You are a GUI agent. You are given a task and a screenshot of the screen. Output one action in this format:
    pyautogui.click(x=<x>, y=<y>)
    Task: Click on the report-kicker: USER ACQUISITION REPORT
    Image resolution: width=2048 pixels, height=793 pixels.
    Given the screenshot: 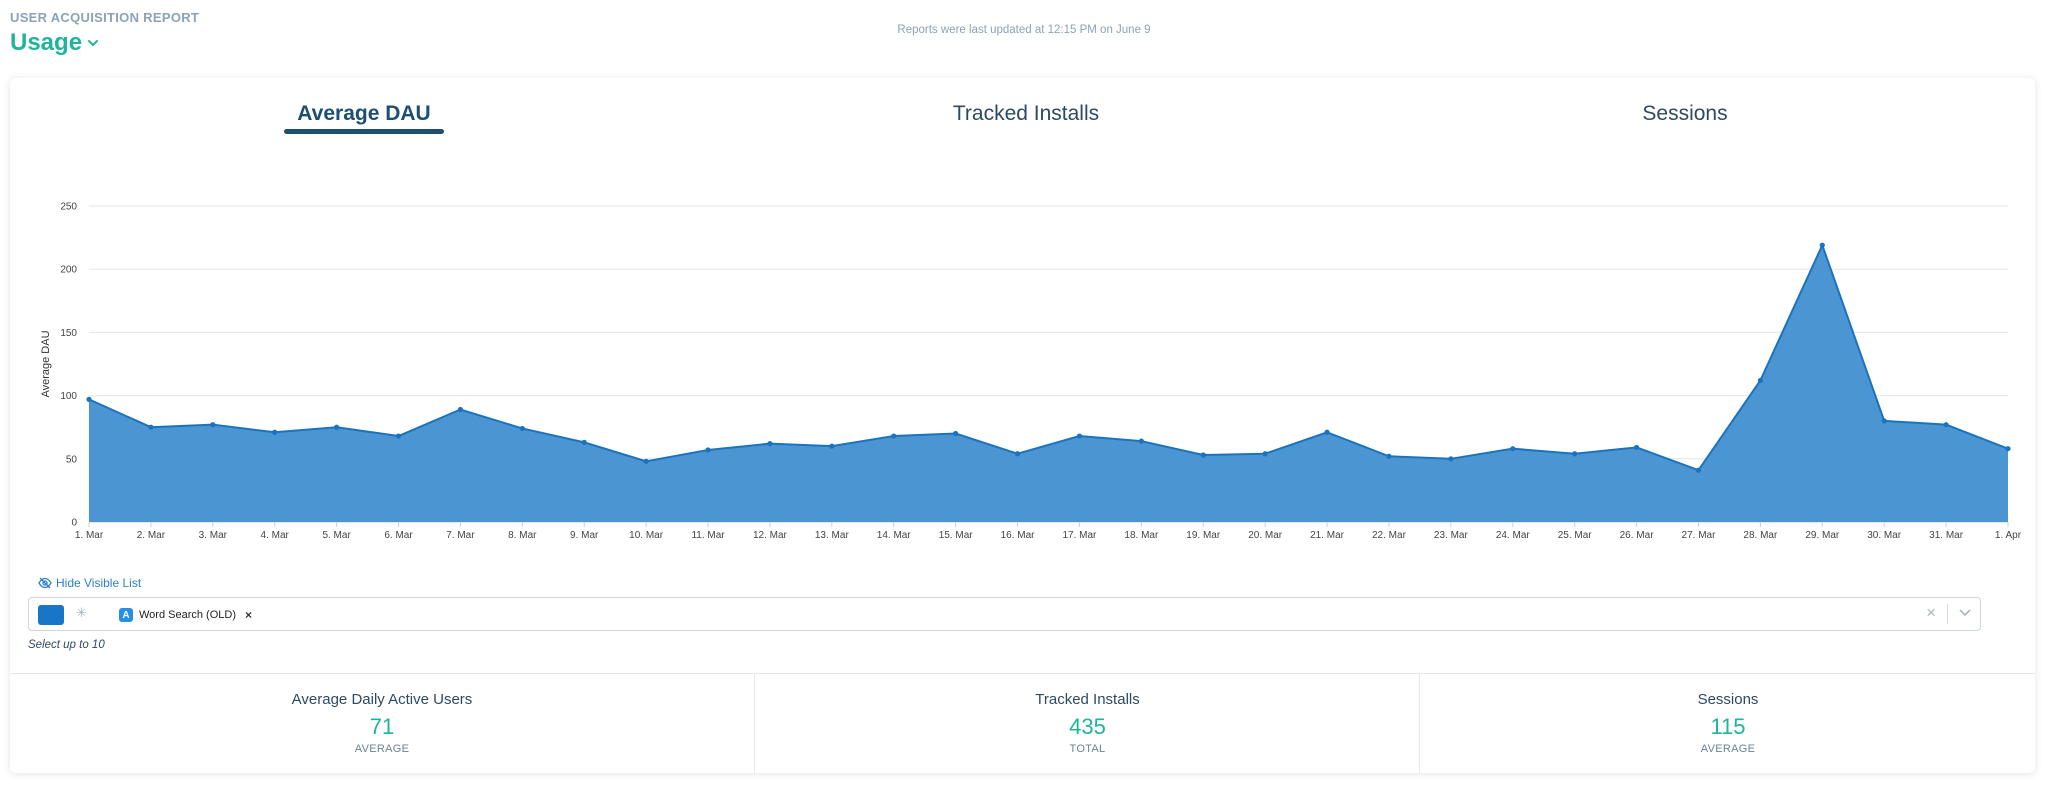 What is the action you would take?
    pyautogui.click(x=105, y=17)
    